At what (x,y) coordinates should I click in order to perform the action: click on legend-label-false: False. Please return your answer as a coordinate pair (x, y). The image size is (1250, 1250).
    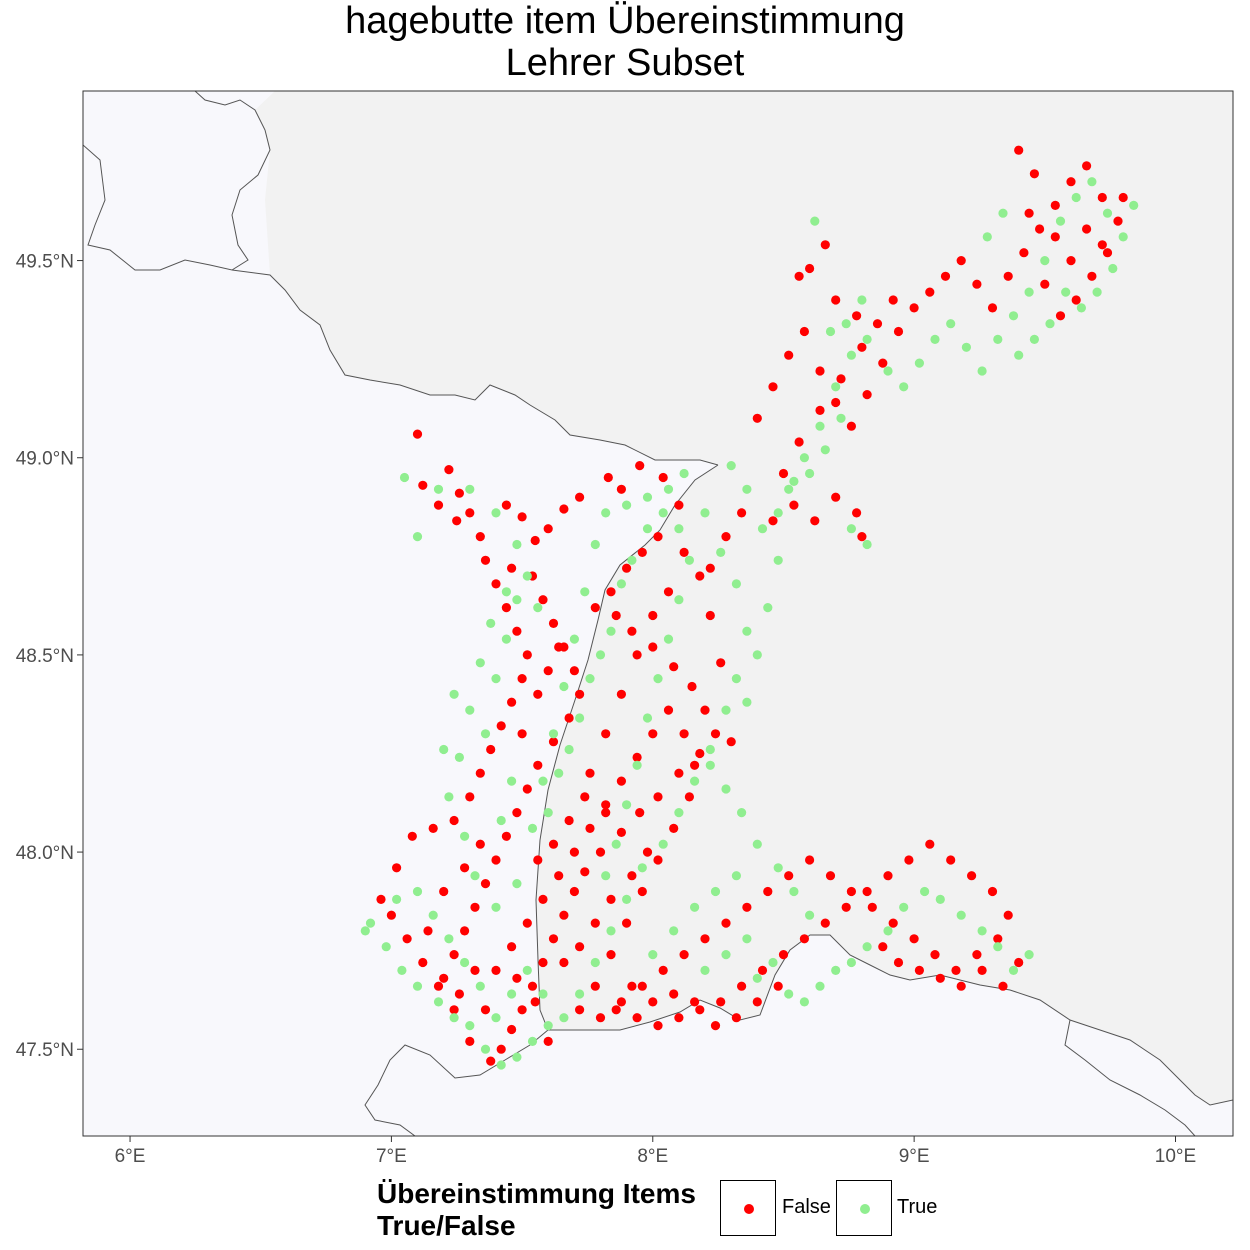
    Looking at the image, I should click on (806, 1207).